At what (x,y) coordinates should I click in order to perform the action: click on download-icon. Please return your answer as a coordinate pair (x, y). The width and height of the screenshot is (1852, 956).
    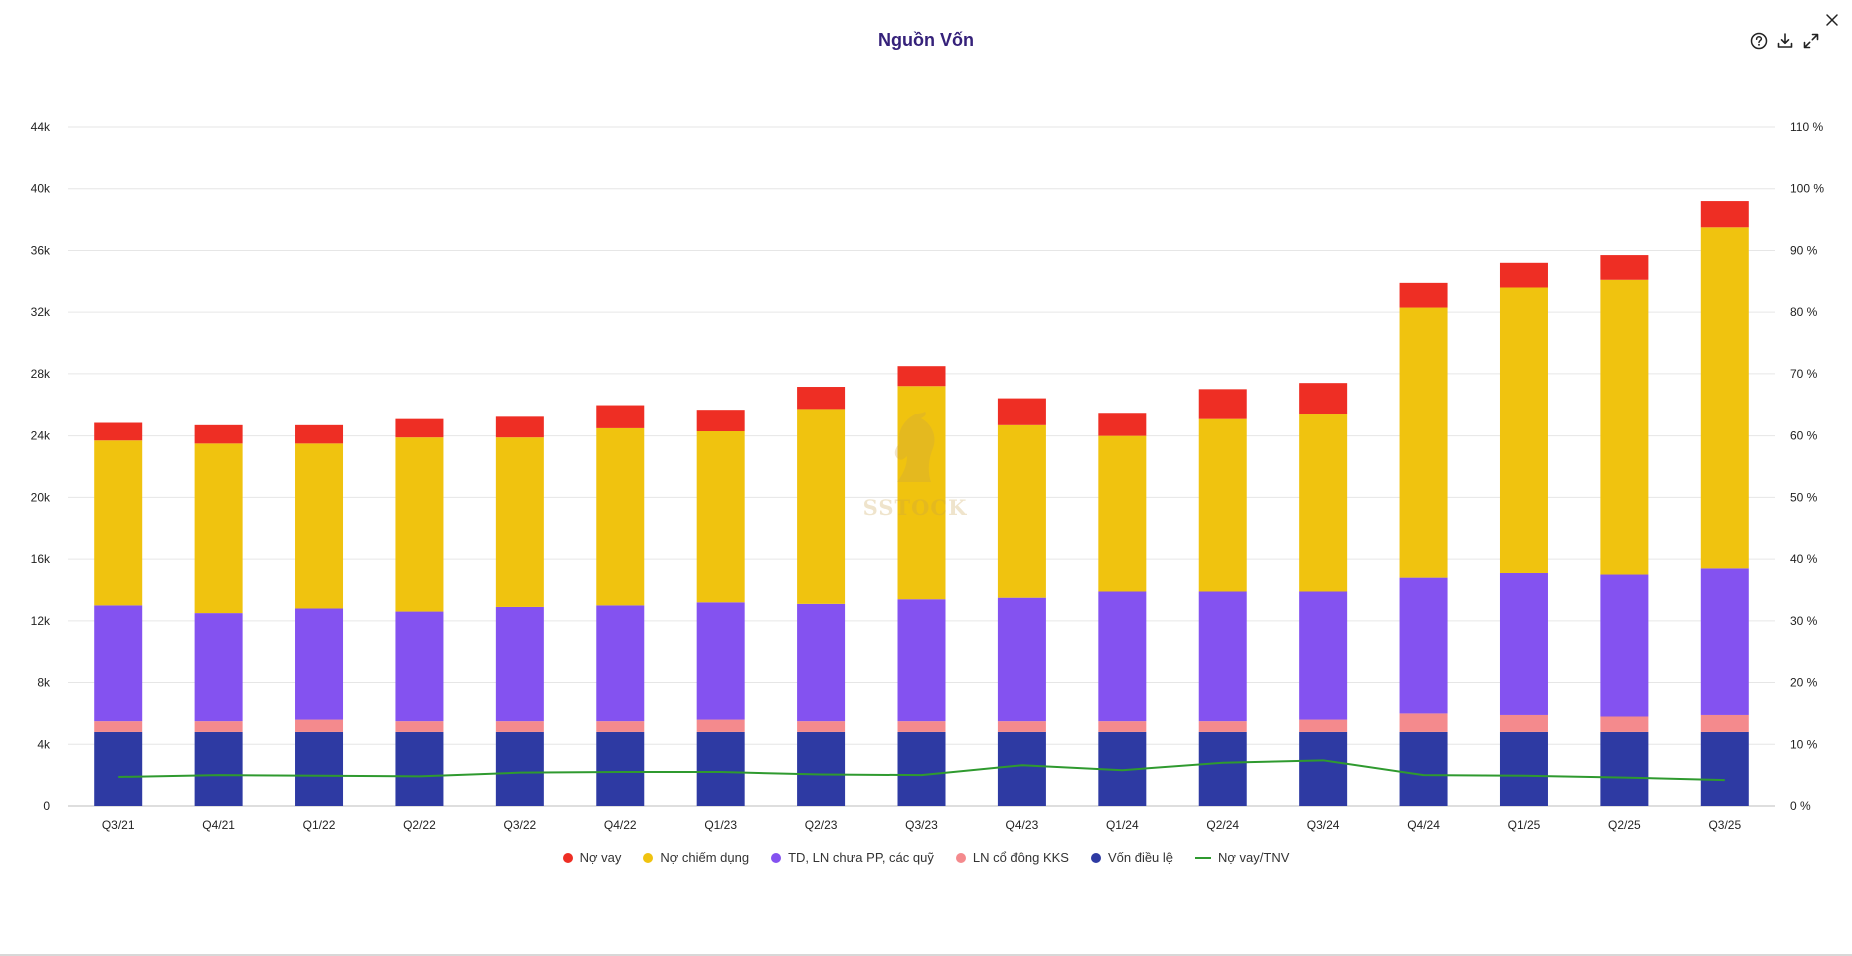
    Looking at the image, I should click on (1785, 40).